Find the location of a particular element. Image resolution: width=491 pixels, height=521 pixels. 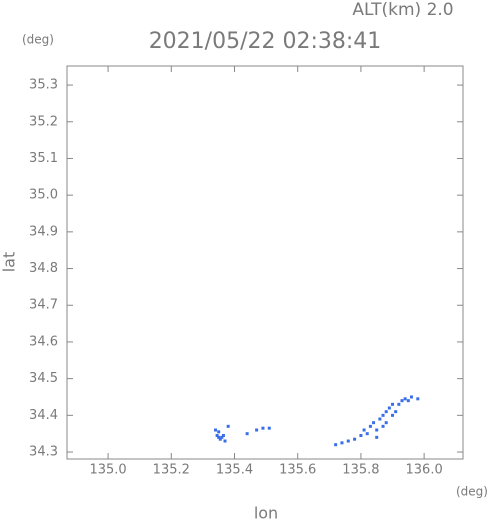

y-tick-label: 34.5 is located at coordinates (43, 378).